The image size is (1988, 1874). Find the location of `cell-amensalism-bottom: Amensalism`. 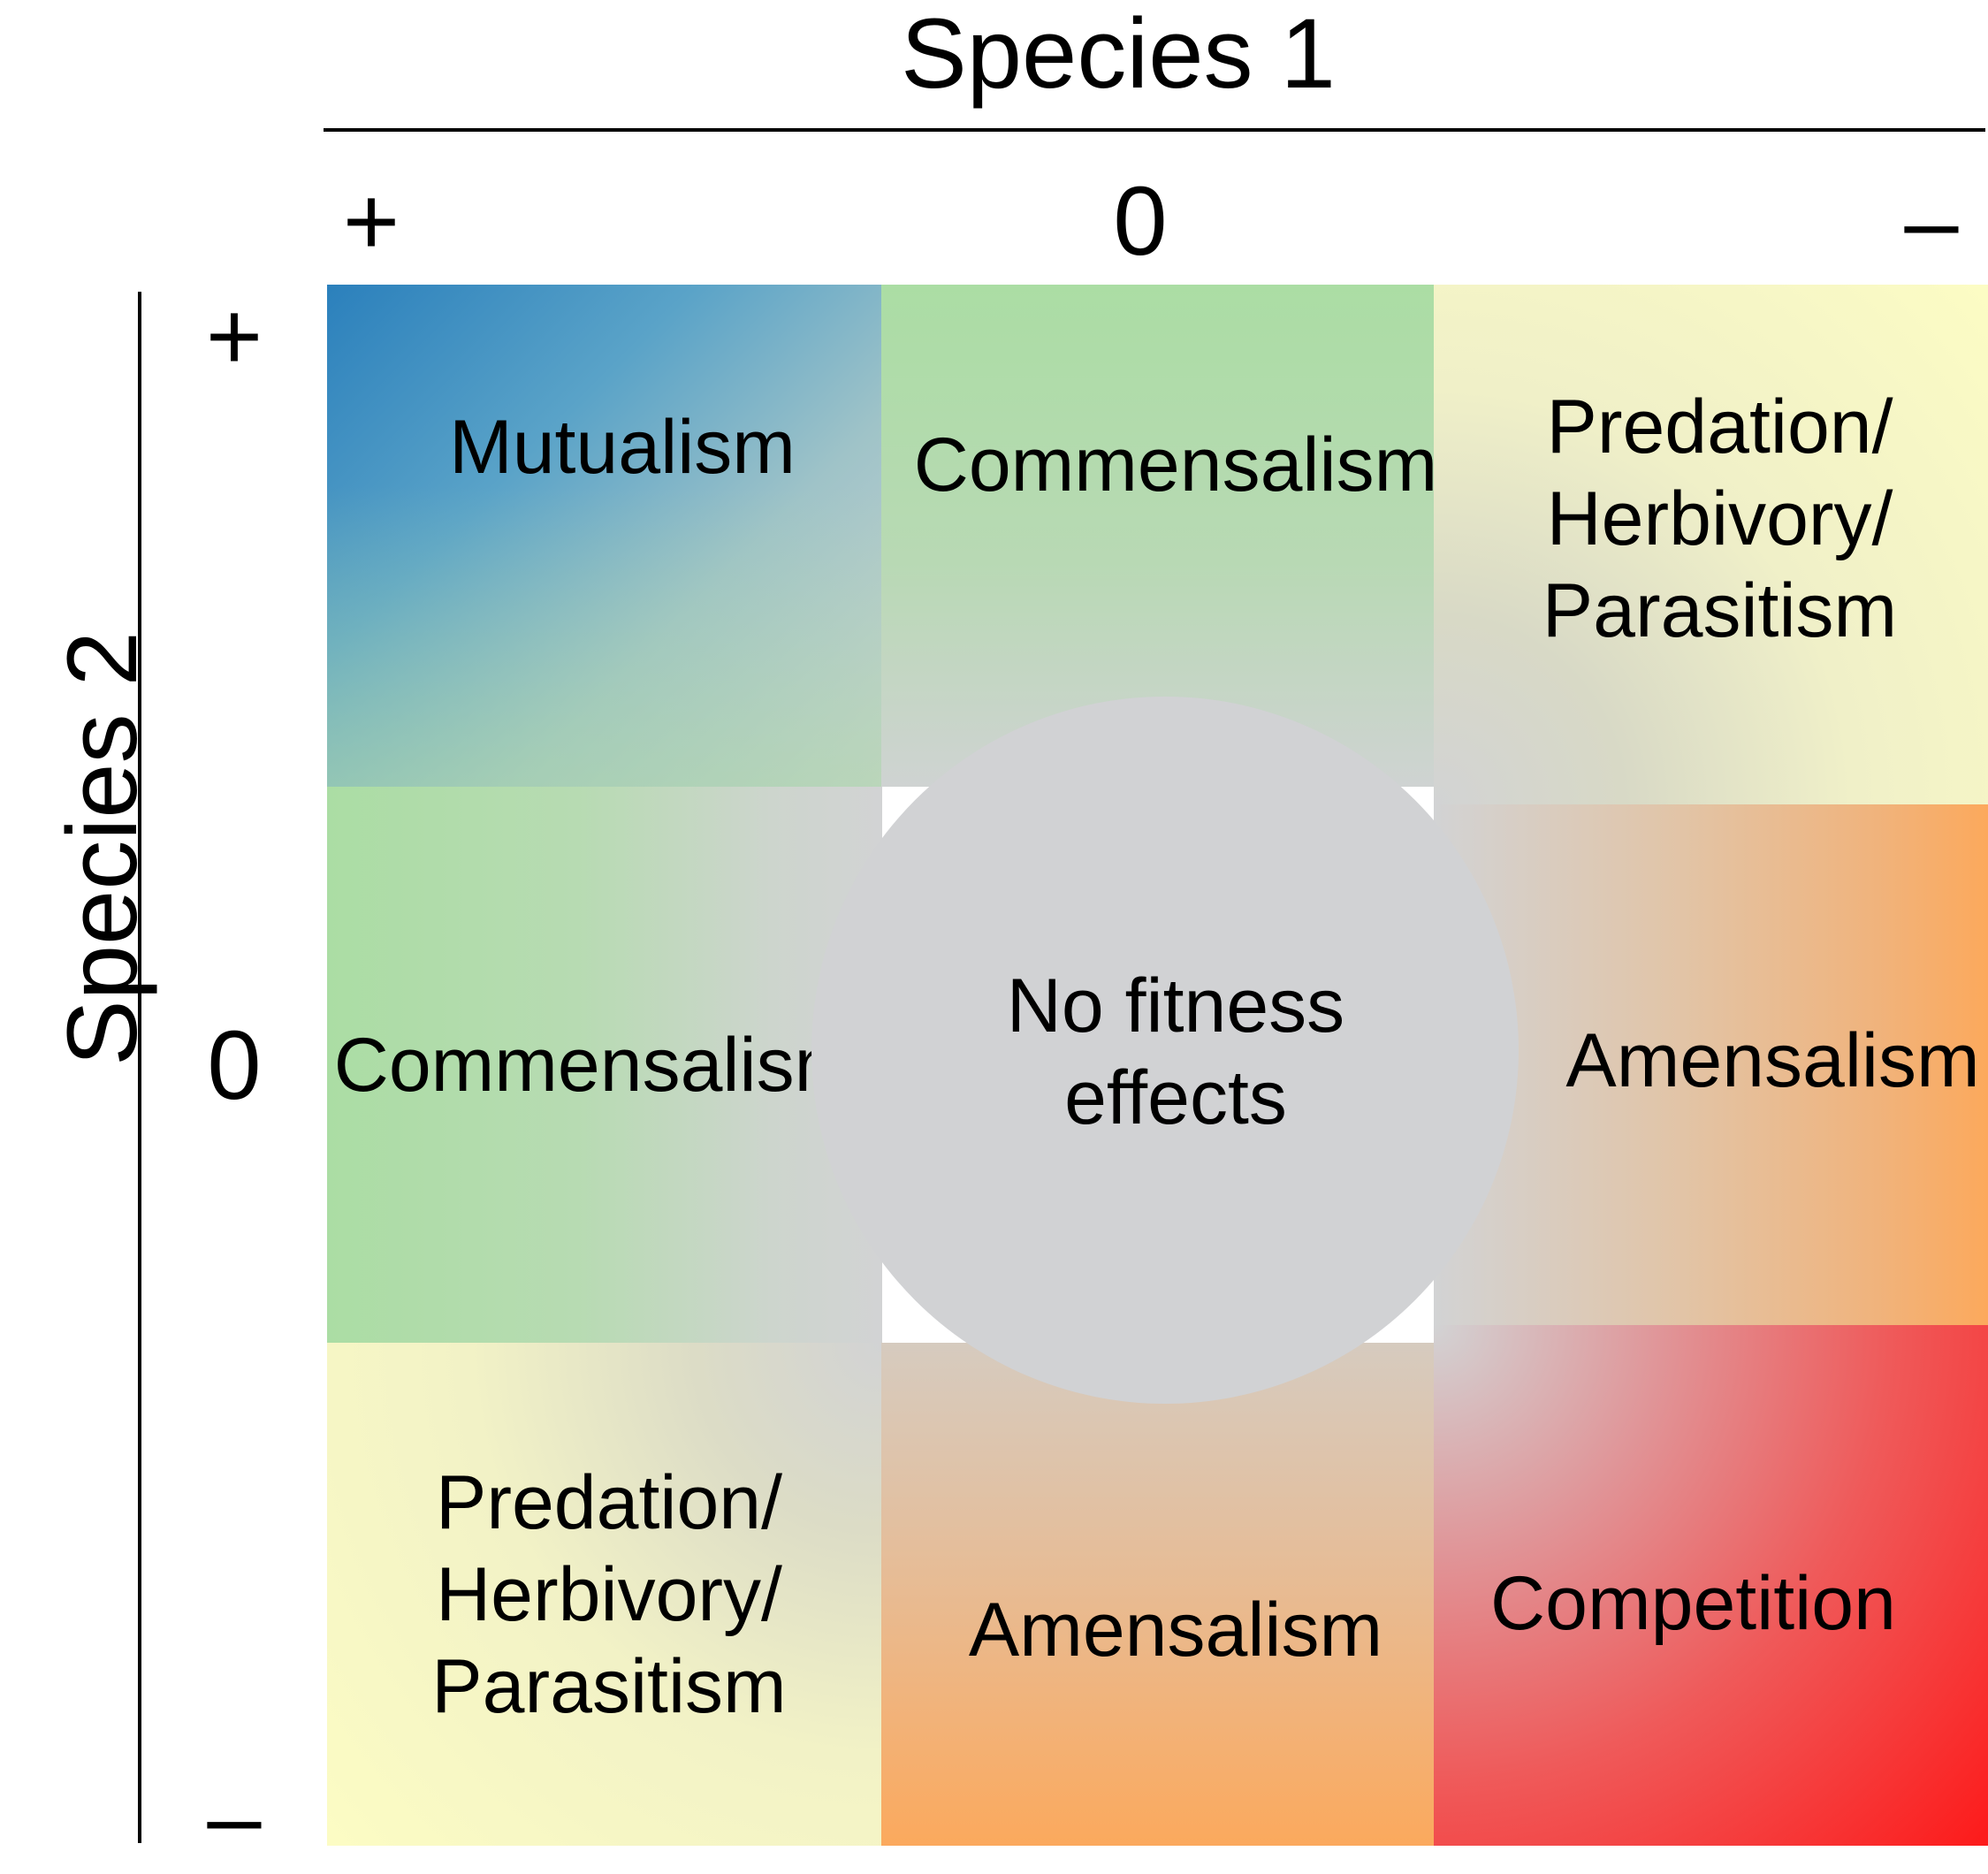

cell-amensalism-bottom: Amensalism is located at coordinates (1158, 1594).